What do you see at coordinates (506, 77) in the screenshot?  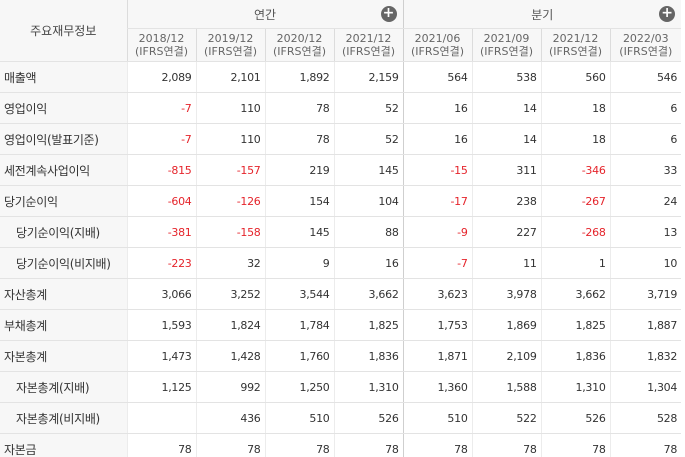 I see `value-cell: 538` at bounding box center [506, 77].